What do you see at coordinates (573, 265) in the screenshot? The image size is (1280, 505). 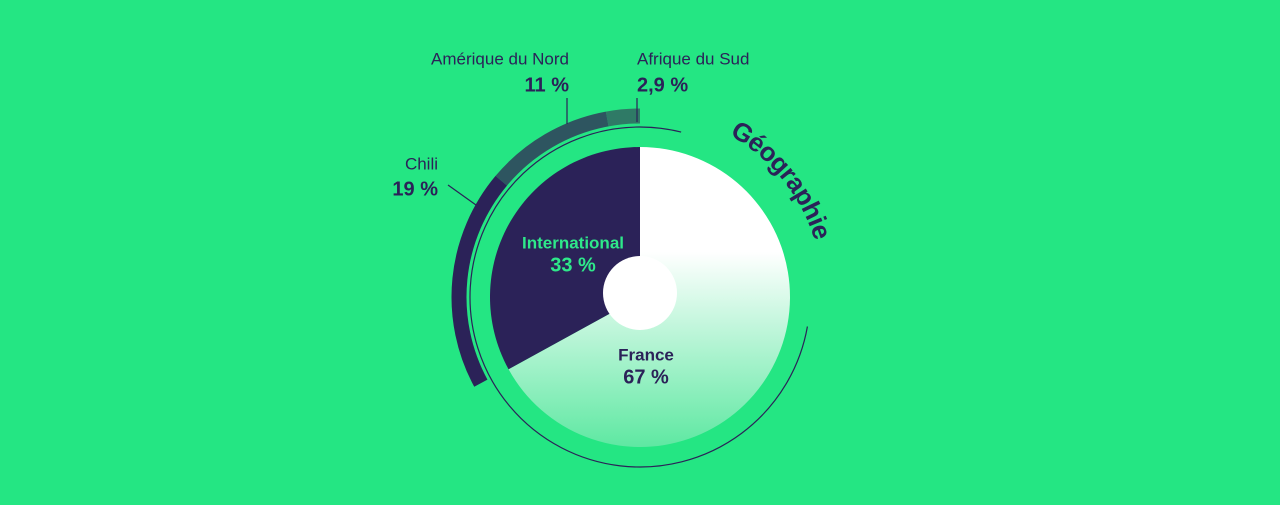 I see `pie-value-label: 33 %` at bounding box center [573, 265].